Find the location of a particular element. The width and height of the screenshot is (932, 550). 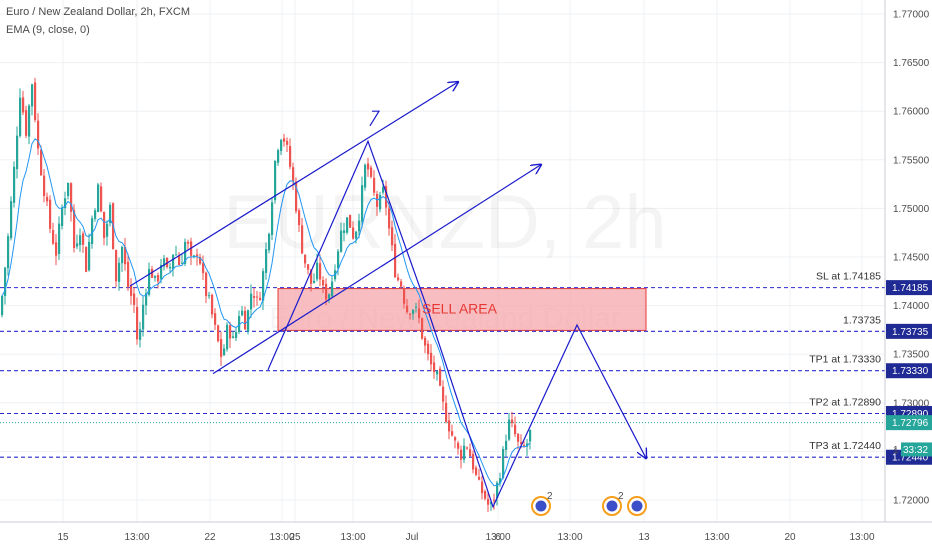

x-tick-label: 13 is located at coordinates (644, 537).